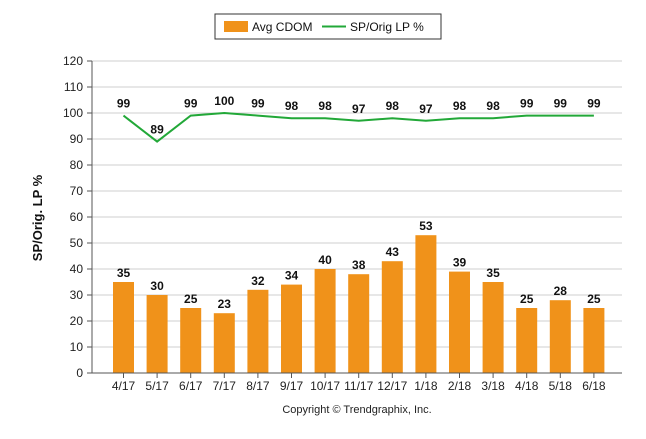 This screenshot has height=439, width=646. I want to click on x-tick-label: 6/18, so click(594, 386).